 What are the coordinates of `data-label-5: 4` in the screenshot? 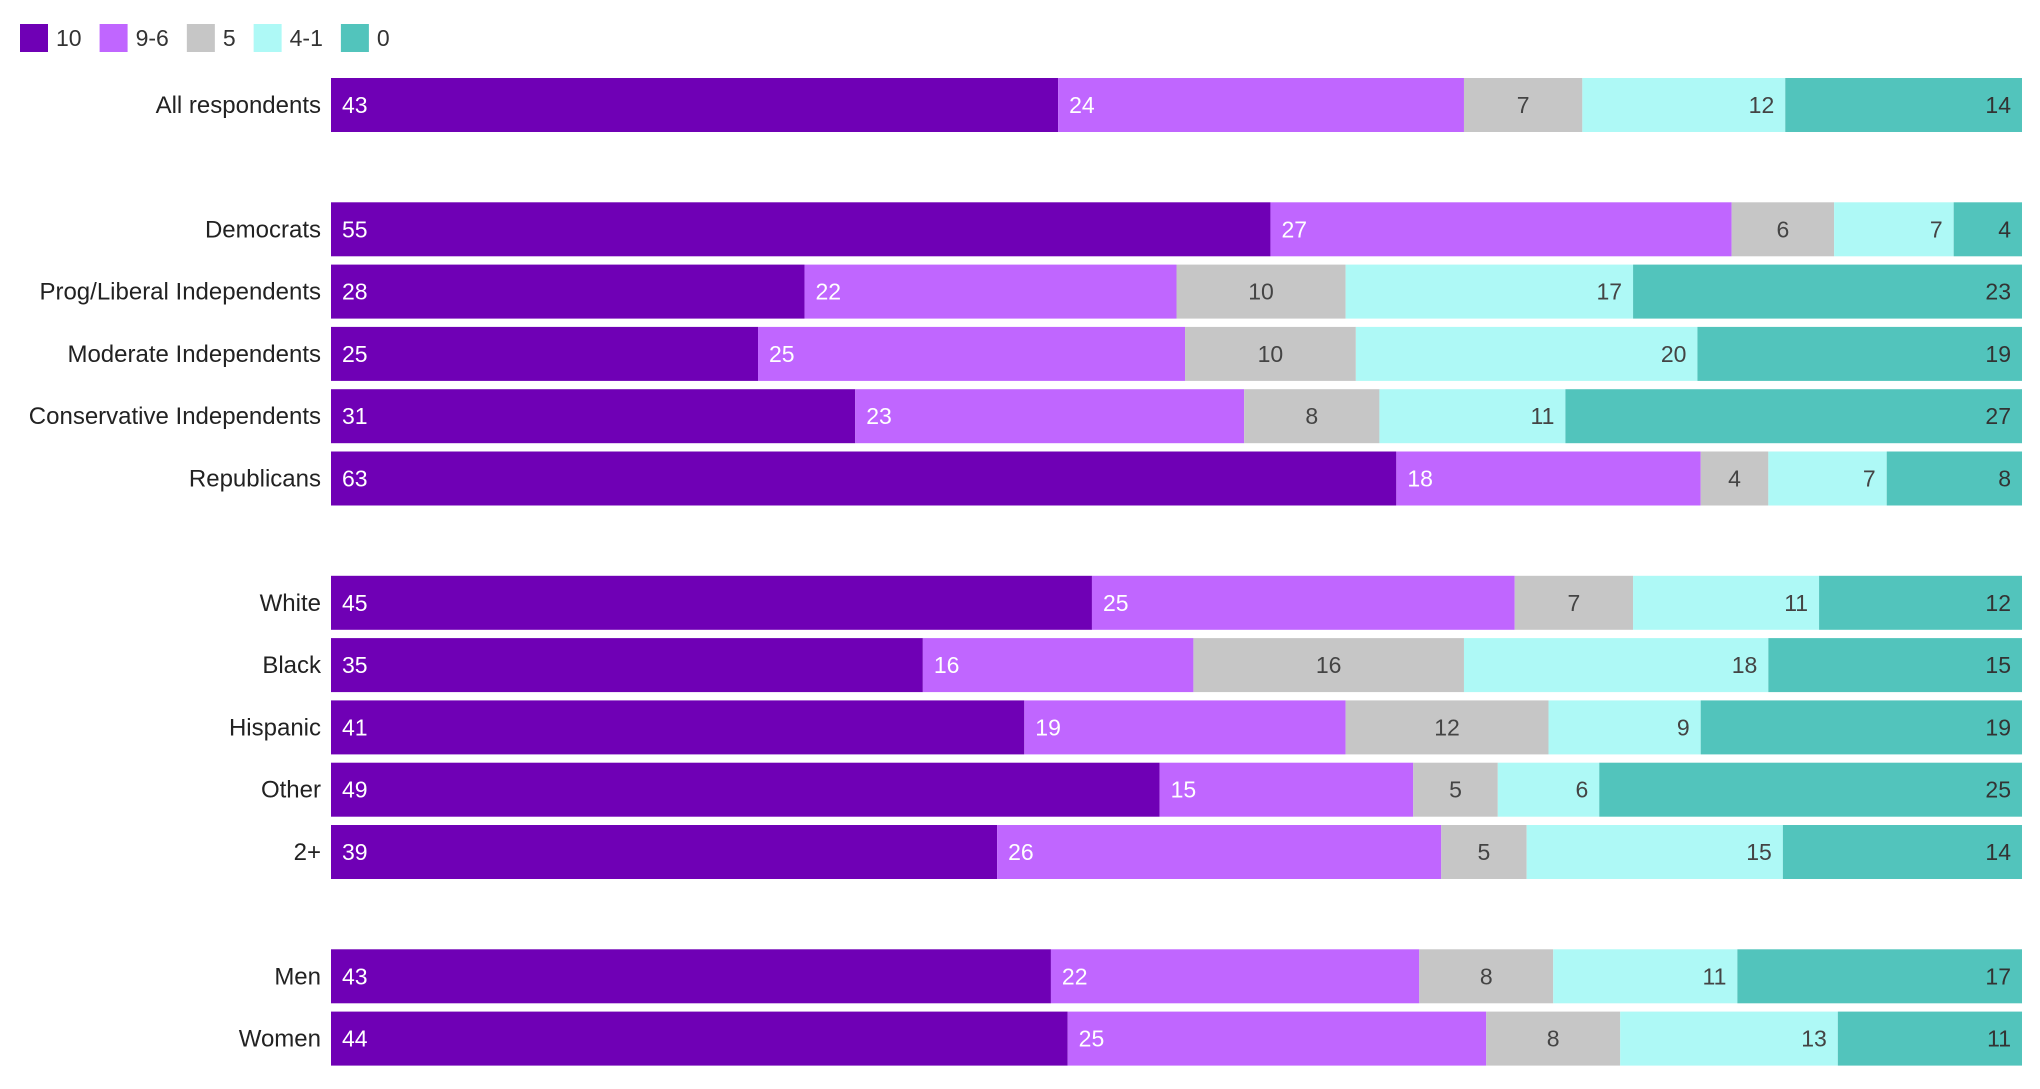 It's located at (1734, 479).